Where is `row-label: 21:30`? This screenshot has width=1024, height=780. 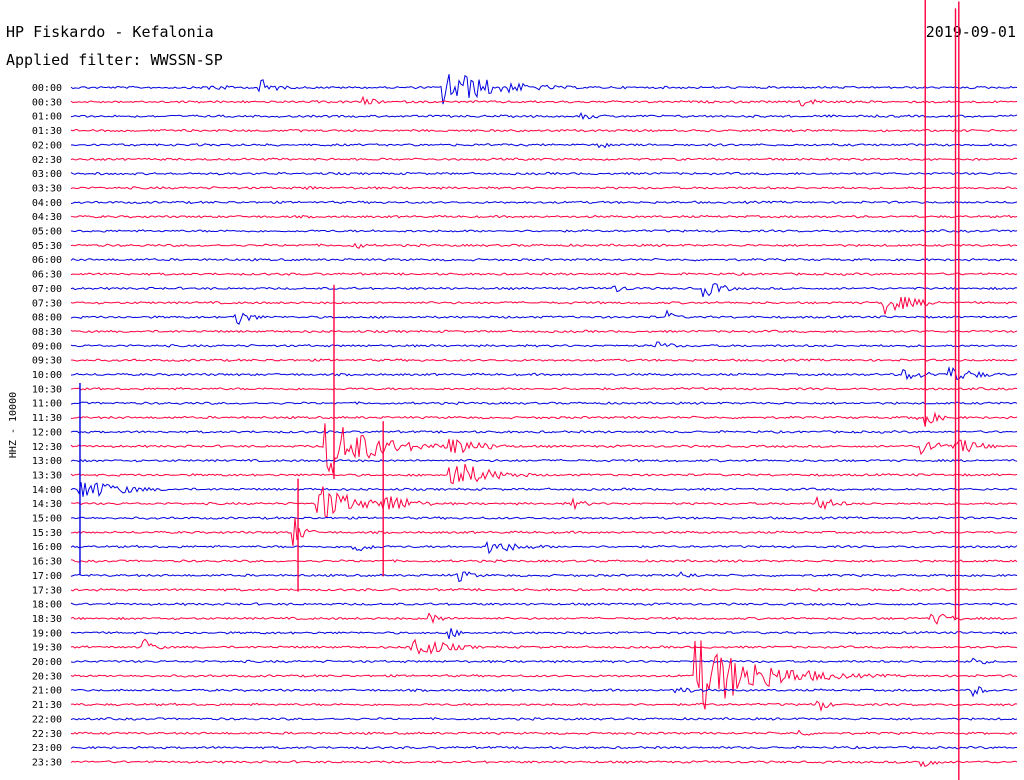
row-label: 21:30 is located at coordinates (47, 705).